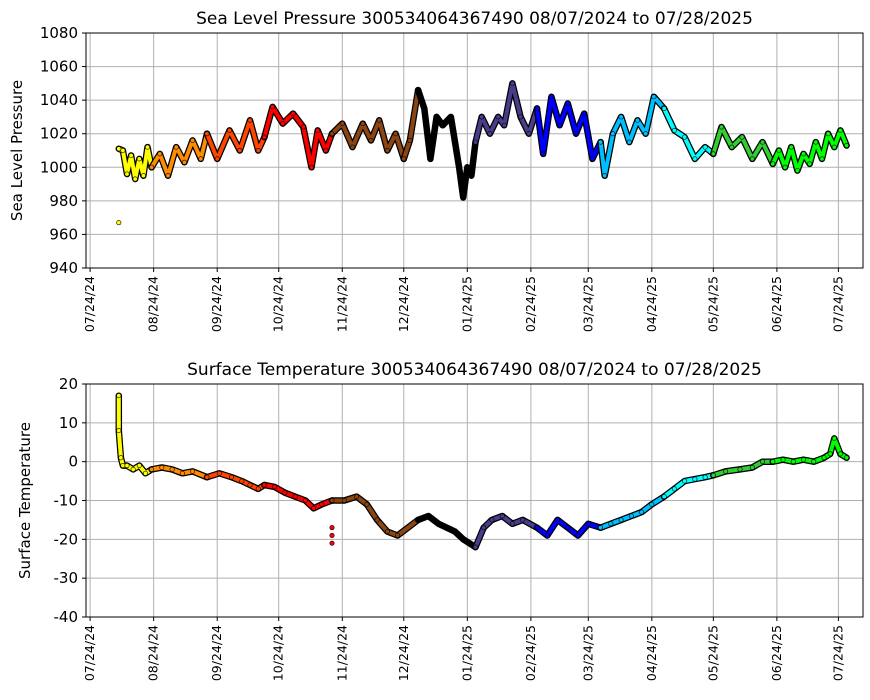 Image resolution: width=870 pixels, height=700 pixels. I want to click on x-tick-label: 12/24/24, so click(403, 653).